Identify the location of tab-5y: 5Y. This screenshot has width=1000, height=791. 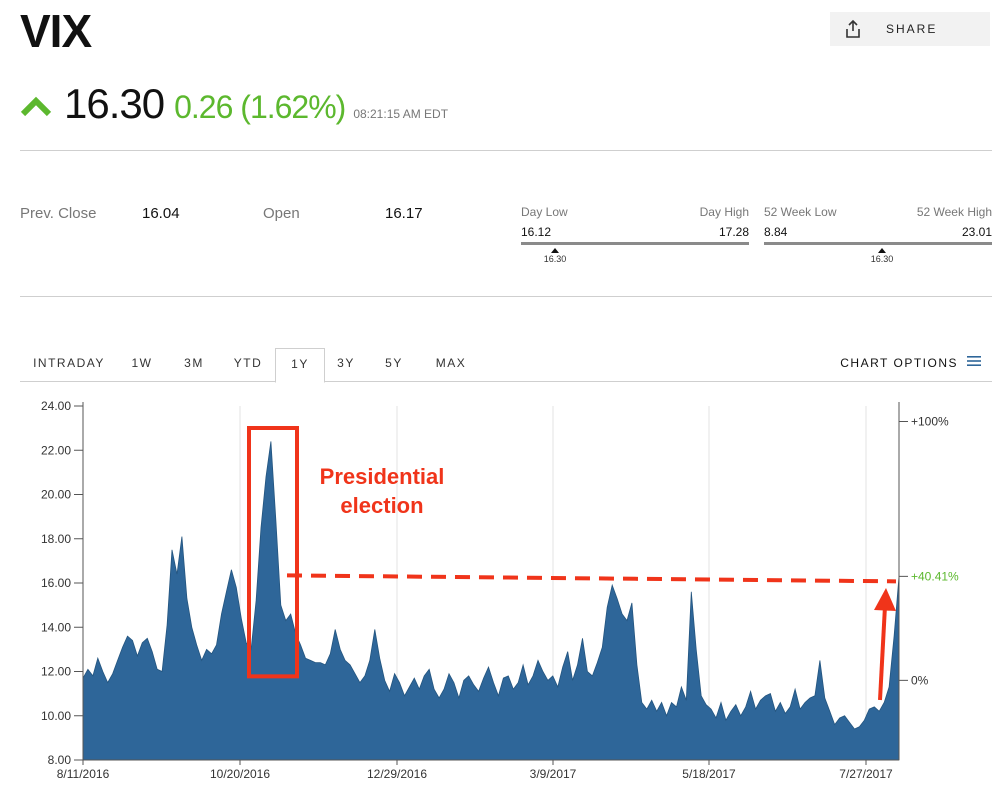
(394, 363).